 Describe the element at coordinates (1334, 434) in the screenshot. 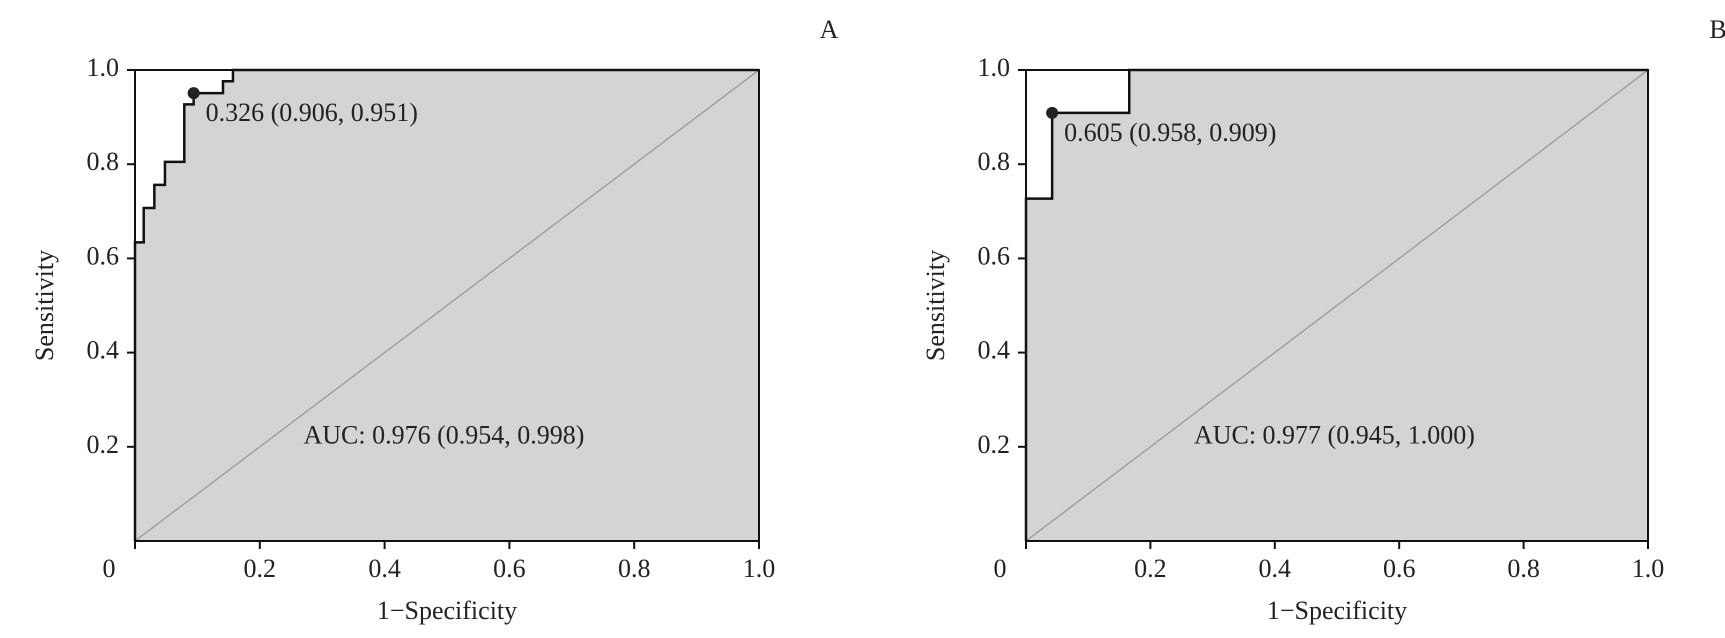

I see `auc-label: AUC: 0.977 (0.945, 1.000)` at that location.